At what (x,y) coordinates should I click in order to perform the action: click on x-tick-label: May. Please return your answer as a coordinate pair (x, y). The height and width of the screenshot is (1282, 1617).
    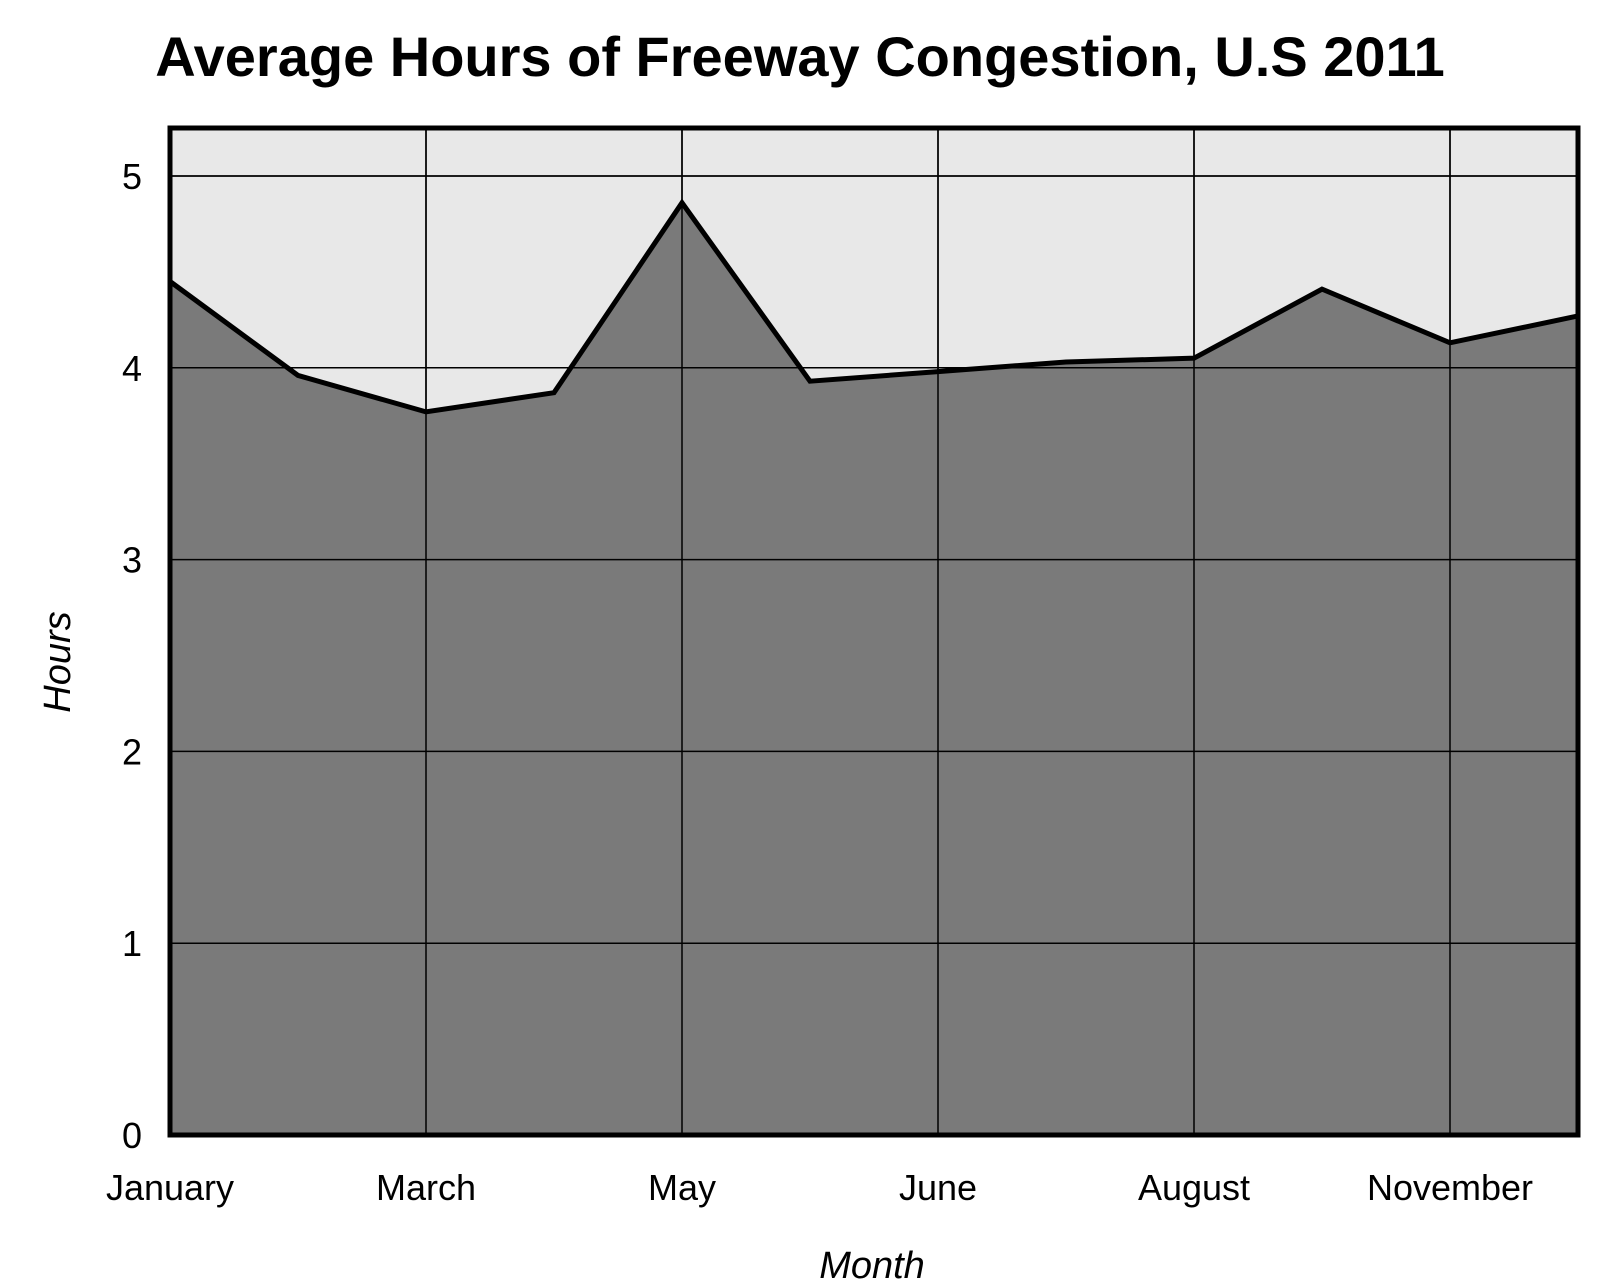
    Looking at the image, I should click on (682, 1187).